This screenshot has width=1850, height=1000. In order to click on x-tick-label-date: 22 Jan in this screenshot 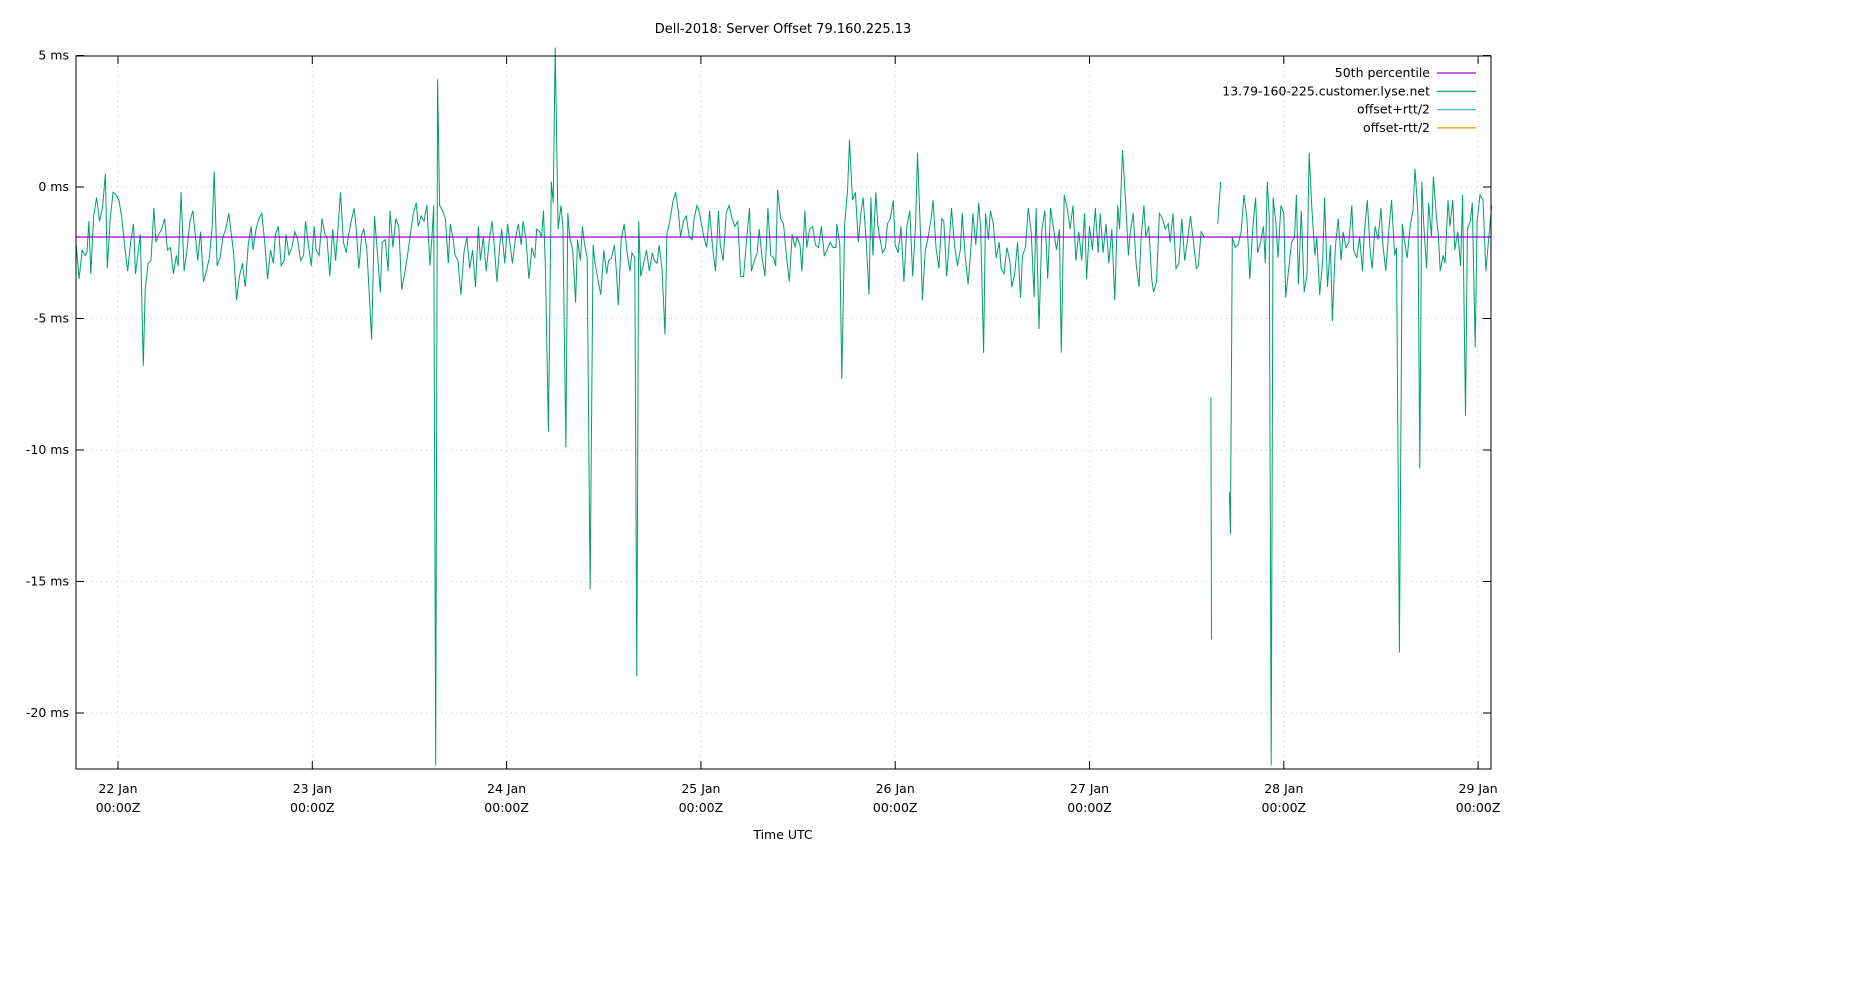, I will do `click(117, 788)`.